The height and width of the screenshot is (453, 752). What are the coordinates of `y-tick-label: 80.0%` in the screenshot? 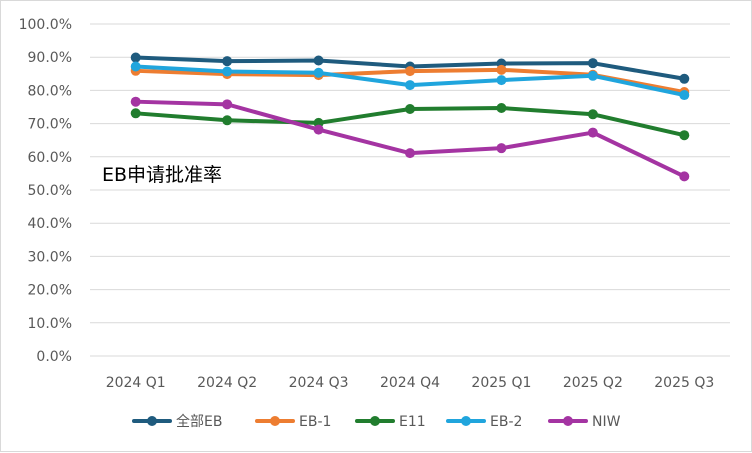 It's located at (50, 91).